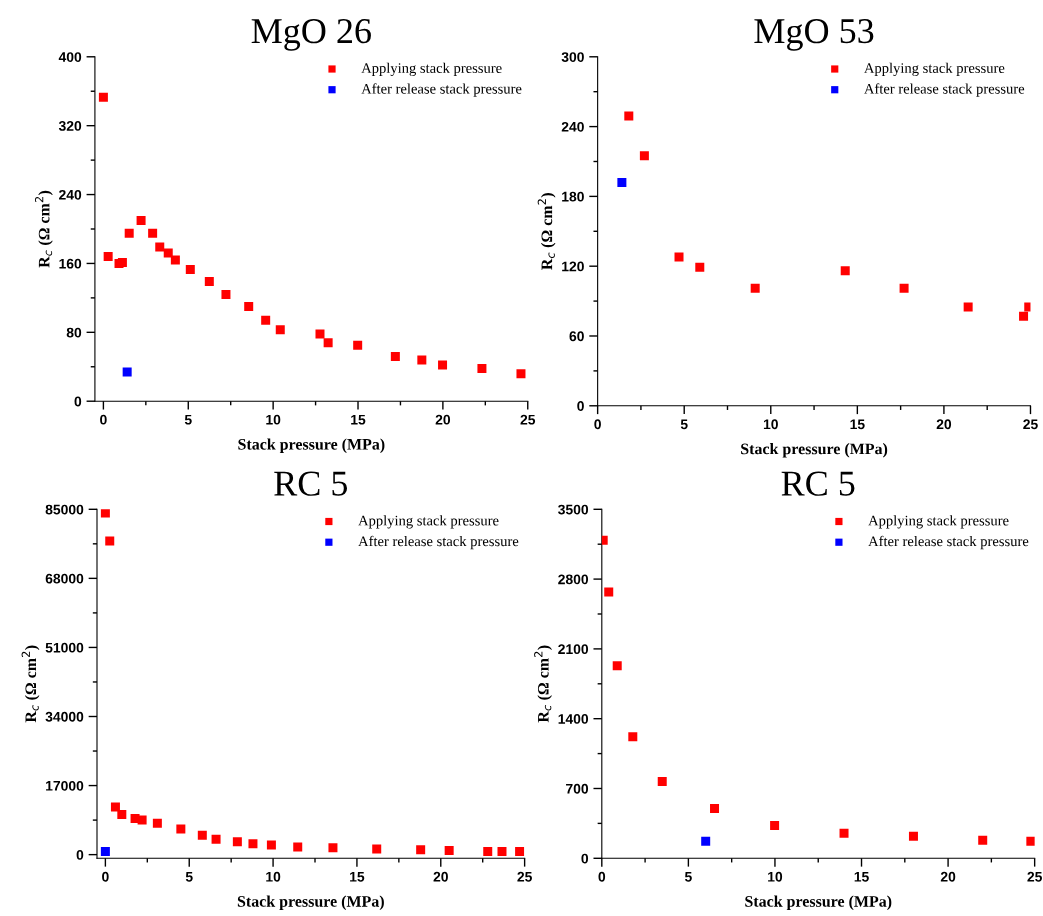 Image resolution: width=1043 pixels, height=916 pixels. I want to click on y-tick-label: 700, so click(577, 788).